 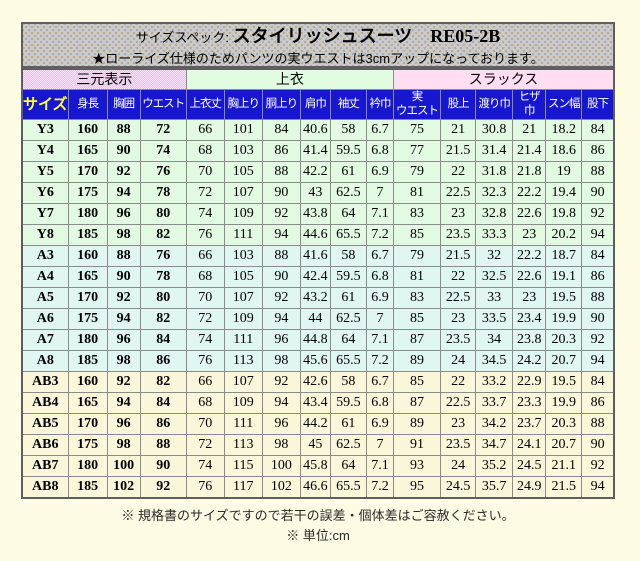 I want to click on cell-size: AB3, so click(x=45, y=382).